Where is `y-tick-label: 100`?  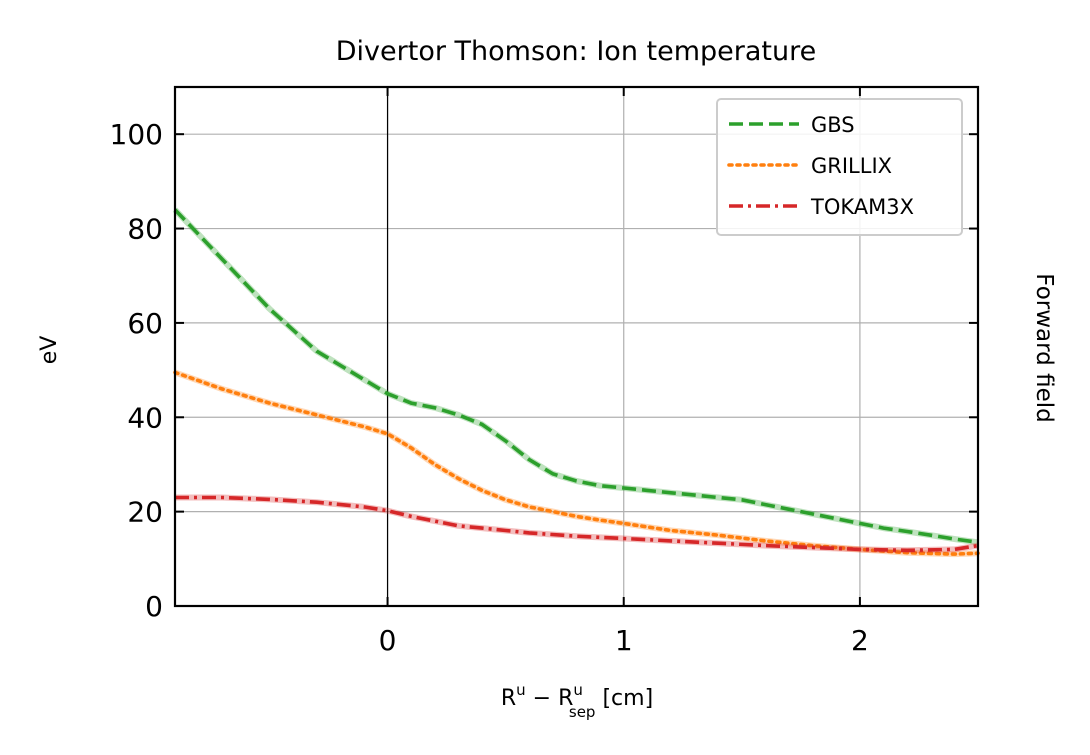
y-tick-label: 100 is located at coordinates (136, 134).